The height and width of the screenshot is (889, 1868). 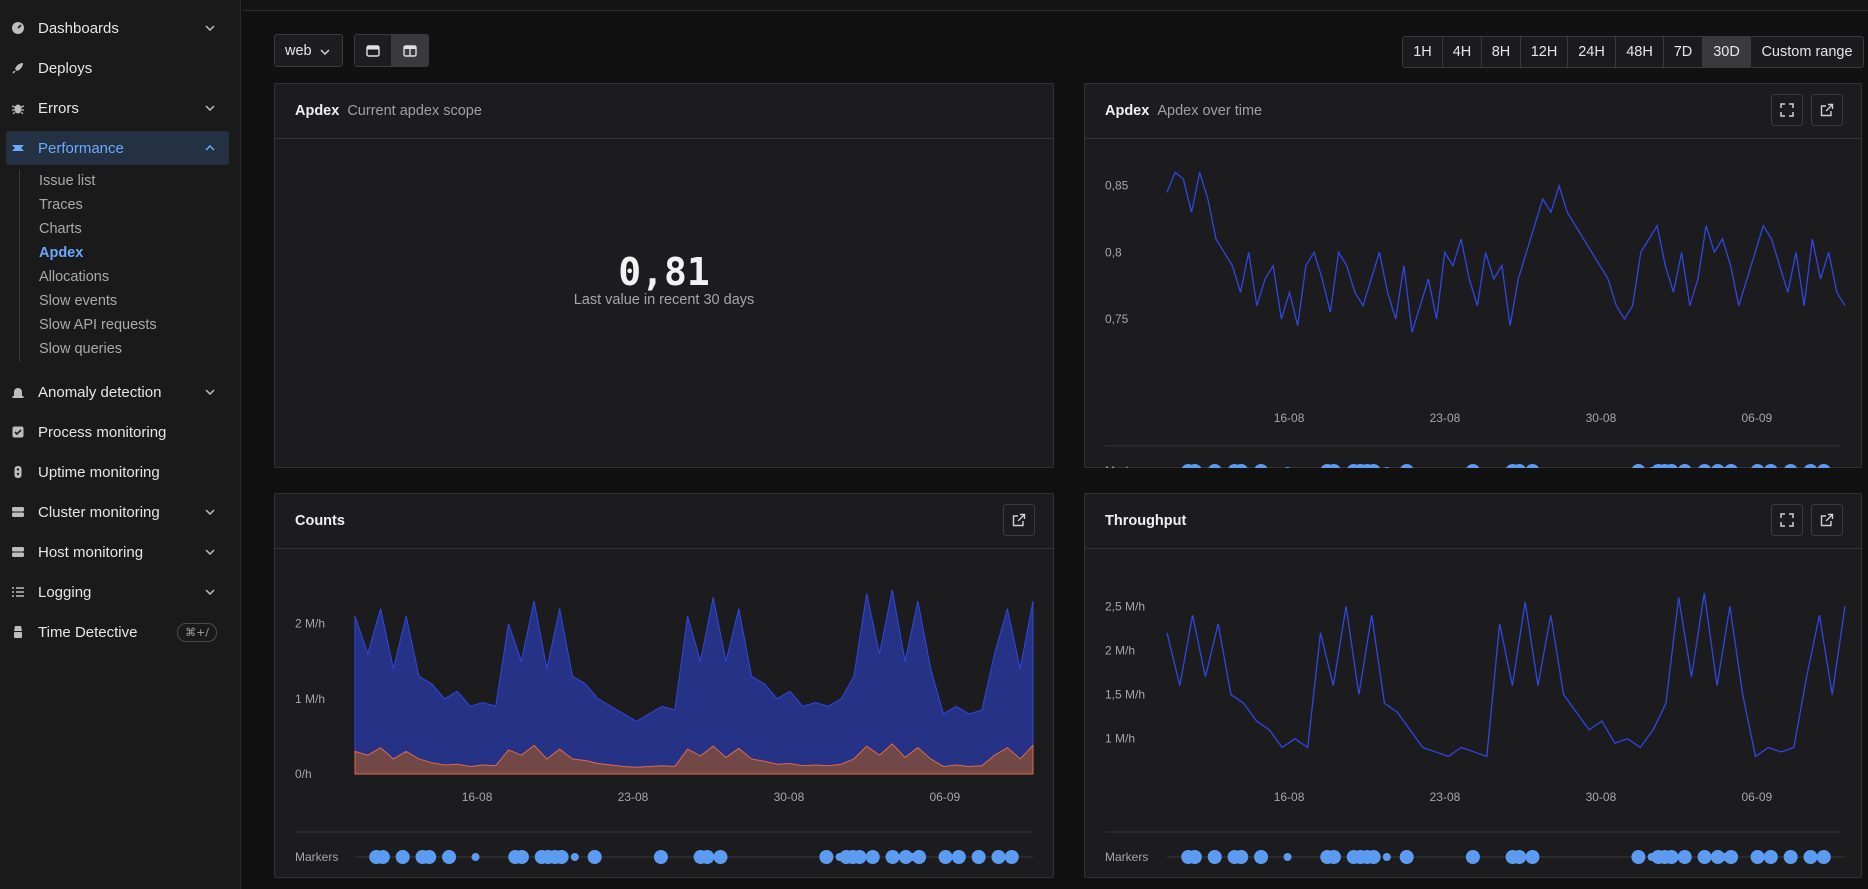 I want to click on namespace-select: web, so click(x=308, y=50).